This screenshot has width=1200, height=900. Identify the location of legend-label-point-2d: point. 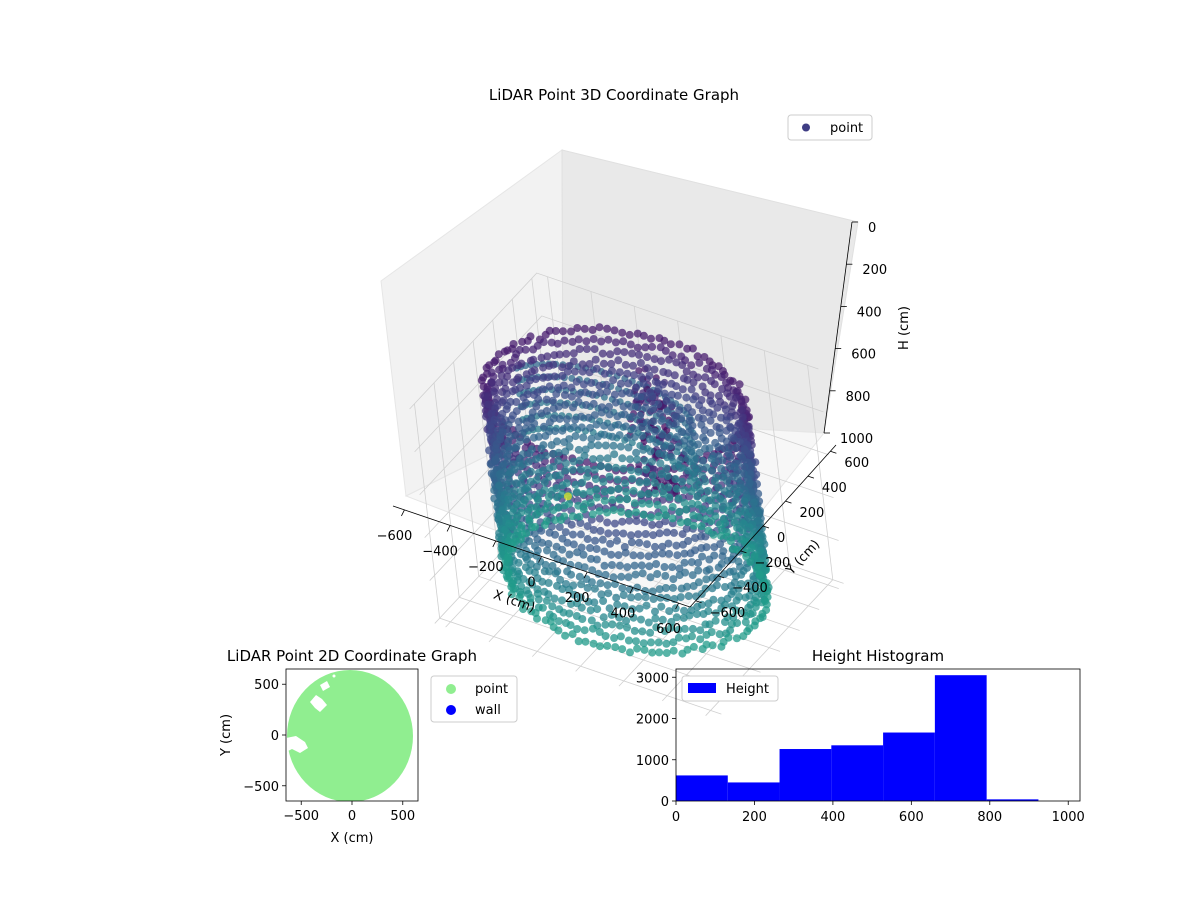
(491, 689).